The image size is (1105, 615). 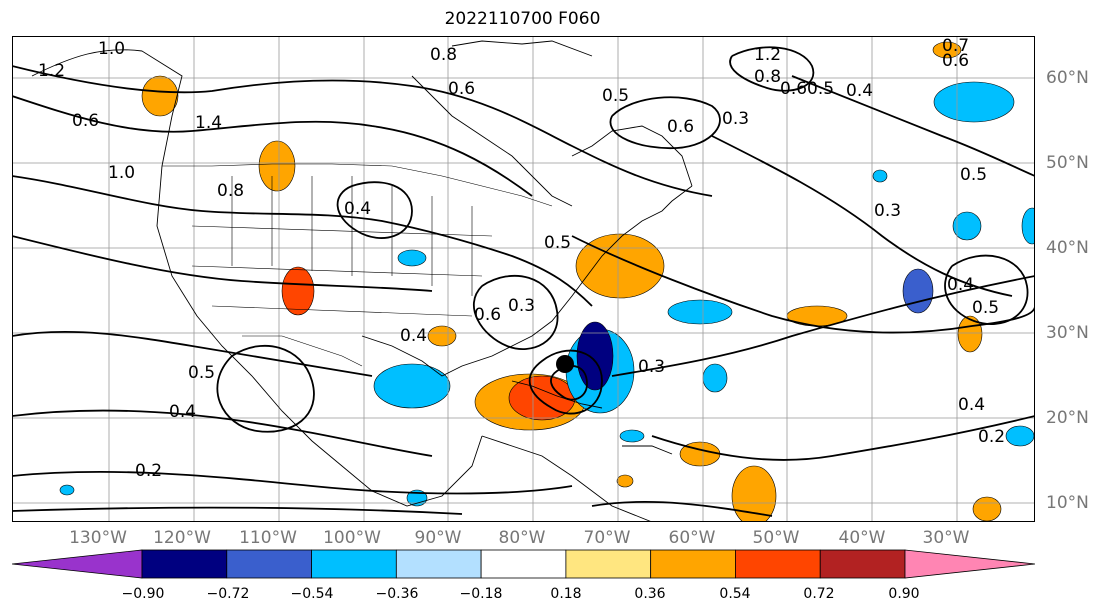 I want to click on lat-label: 40°N, so click(x=1067, y=248).